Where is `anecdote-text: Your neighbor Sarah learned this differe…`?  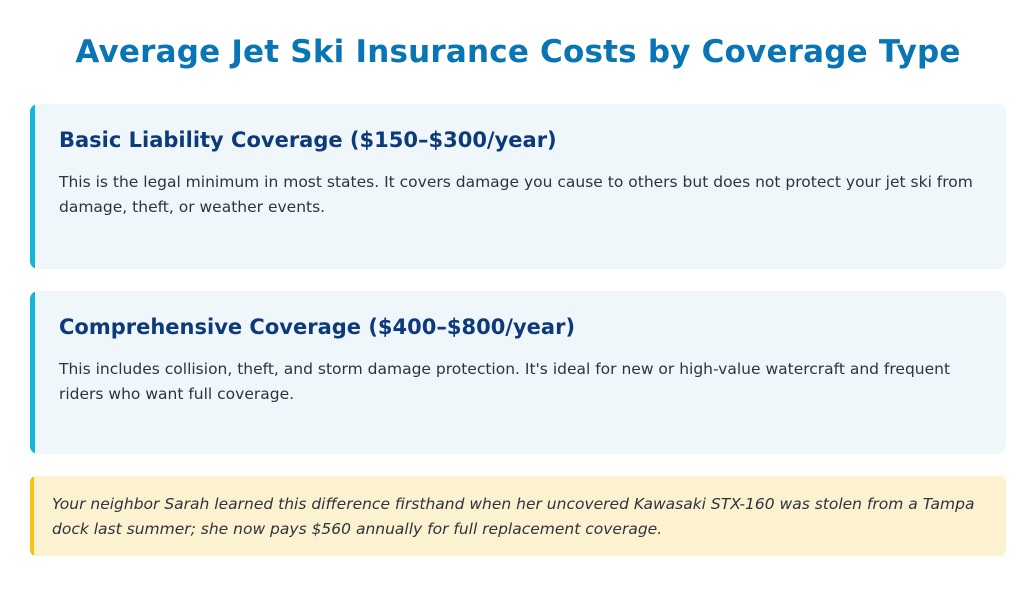
anecdote-text: Your neighbor Sarah learned this differe… is located at coordinates (513, 516).